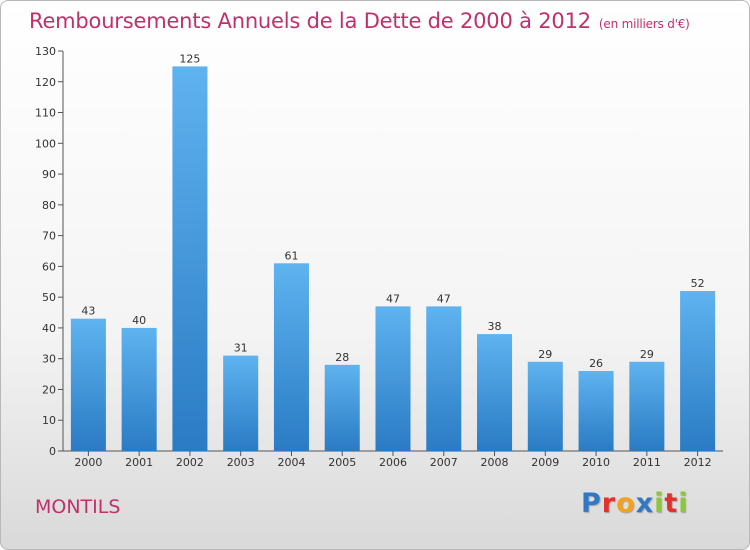 Image resolution: width=750 pixels, height=550 pixels. I want to click on y-tick-label: 30, so click(49, 359).